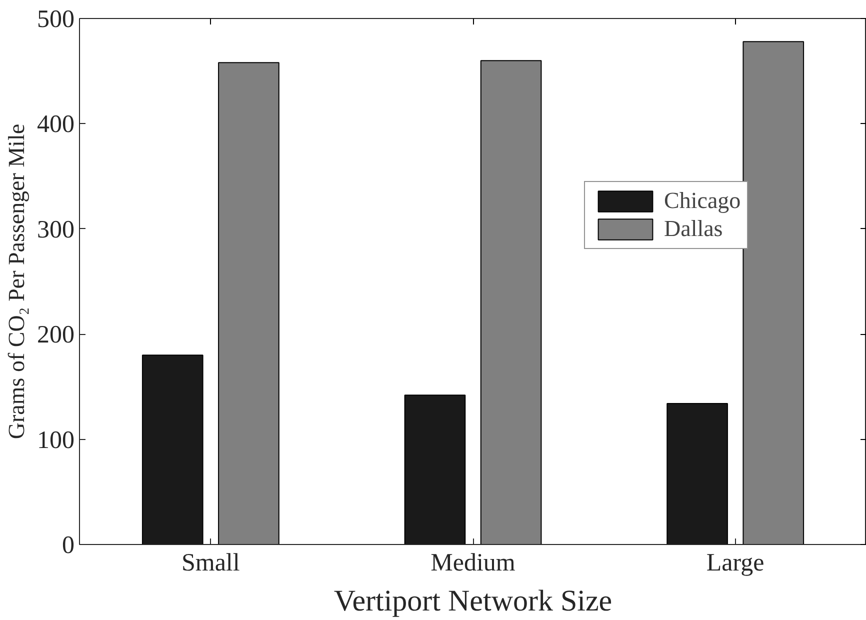 The height and width of the screenshot is (620, 866). What do you see at coordinates (735, 563) in the screenshot?
I see `x-tick-label: Large` at bounding box center [735, 563].